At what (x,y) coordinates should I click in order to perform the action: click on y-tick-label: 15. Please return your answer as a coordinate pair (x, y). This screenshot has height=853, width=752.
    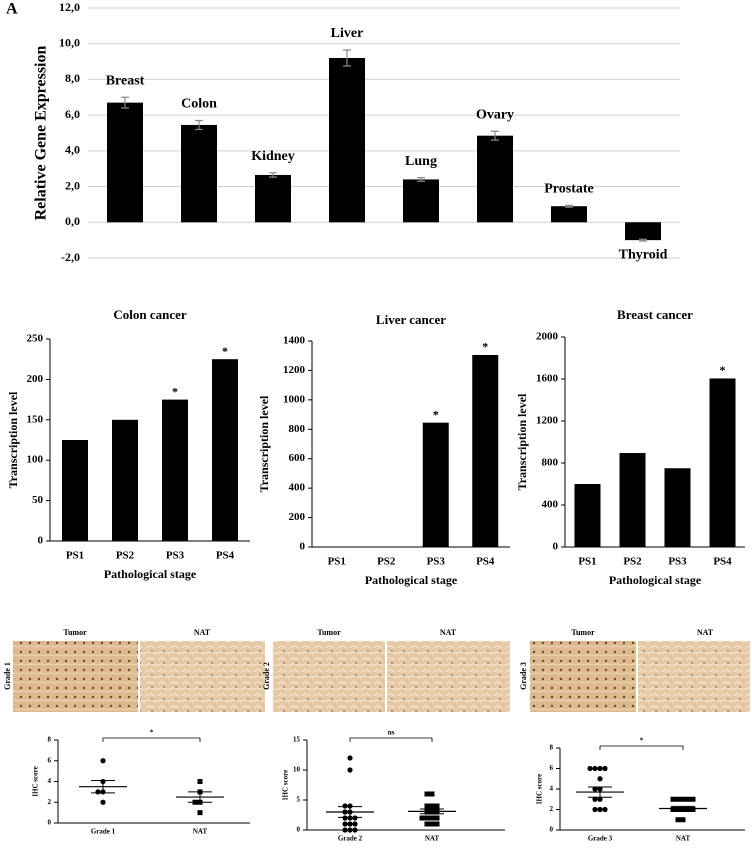
    Looking at the image, I should click on (297, 740).